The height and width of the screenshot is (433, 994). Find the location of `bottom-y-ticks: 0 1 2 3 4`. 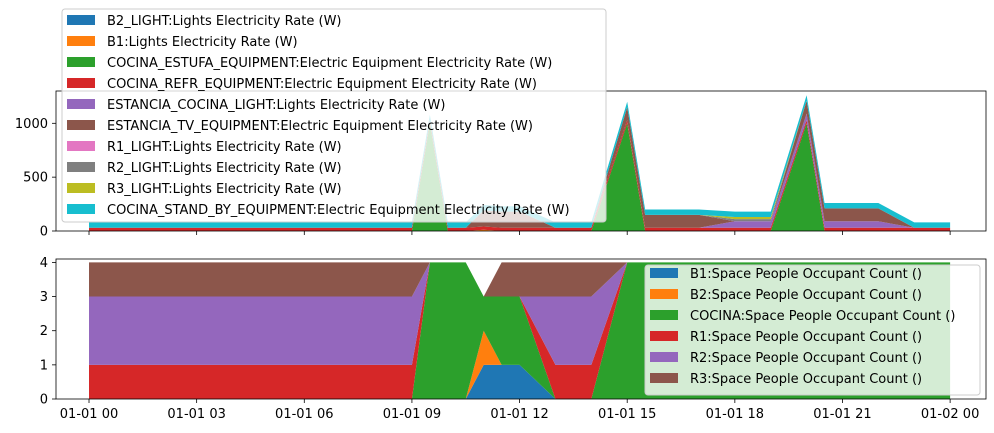

bottom-y-ticks: 0 1 2 3 4 is located at coordinates (48, 332).